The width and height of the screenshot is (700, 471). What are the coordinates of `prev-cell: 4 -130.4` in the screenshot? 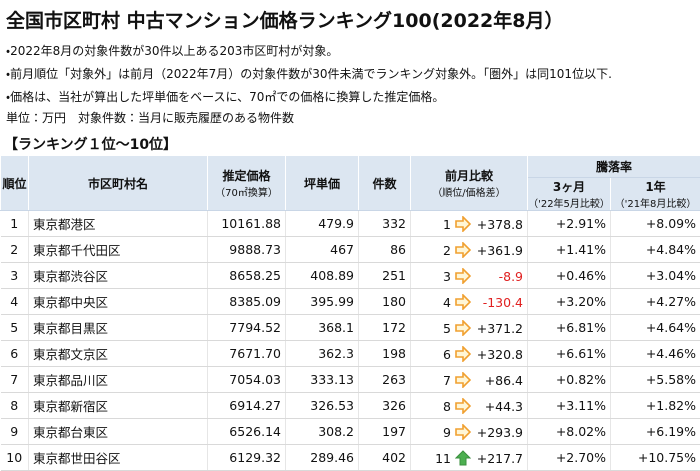 It's located at (469, 302).